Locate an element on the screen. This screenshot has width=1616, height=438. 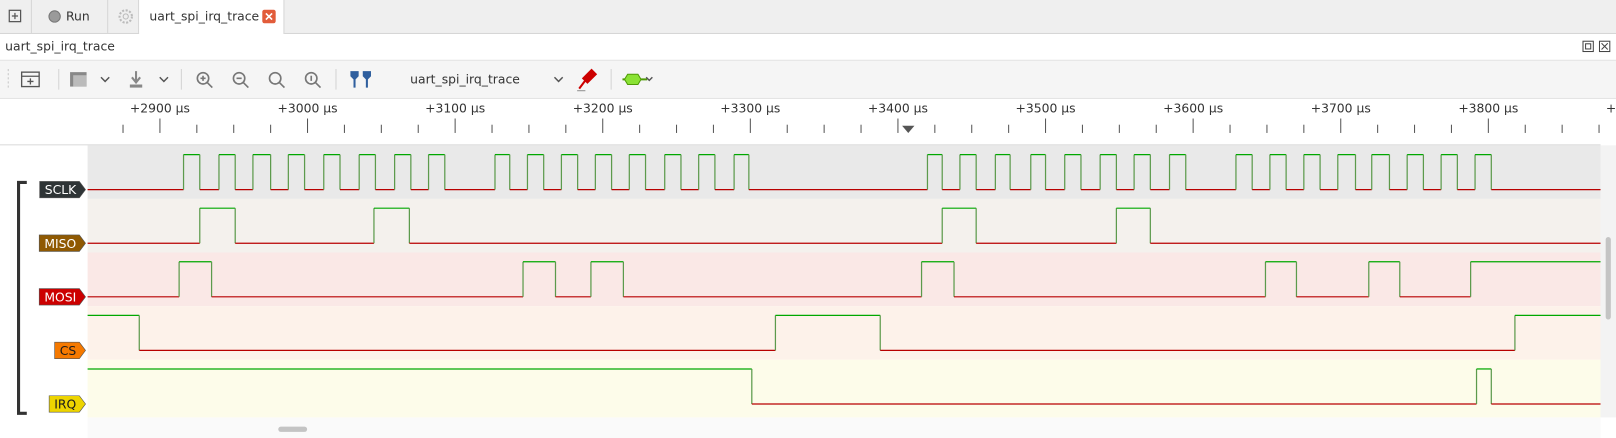
tick-label: +3700 µs is located at coordinates (1341, 109).